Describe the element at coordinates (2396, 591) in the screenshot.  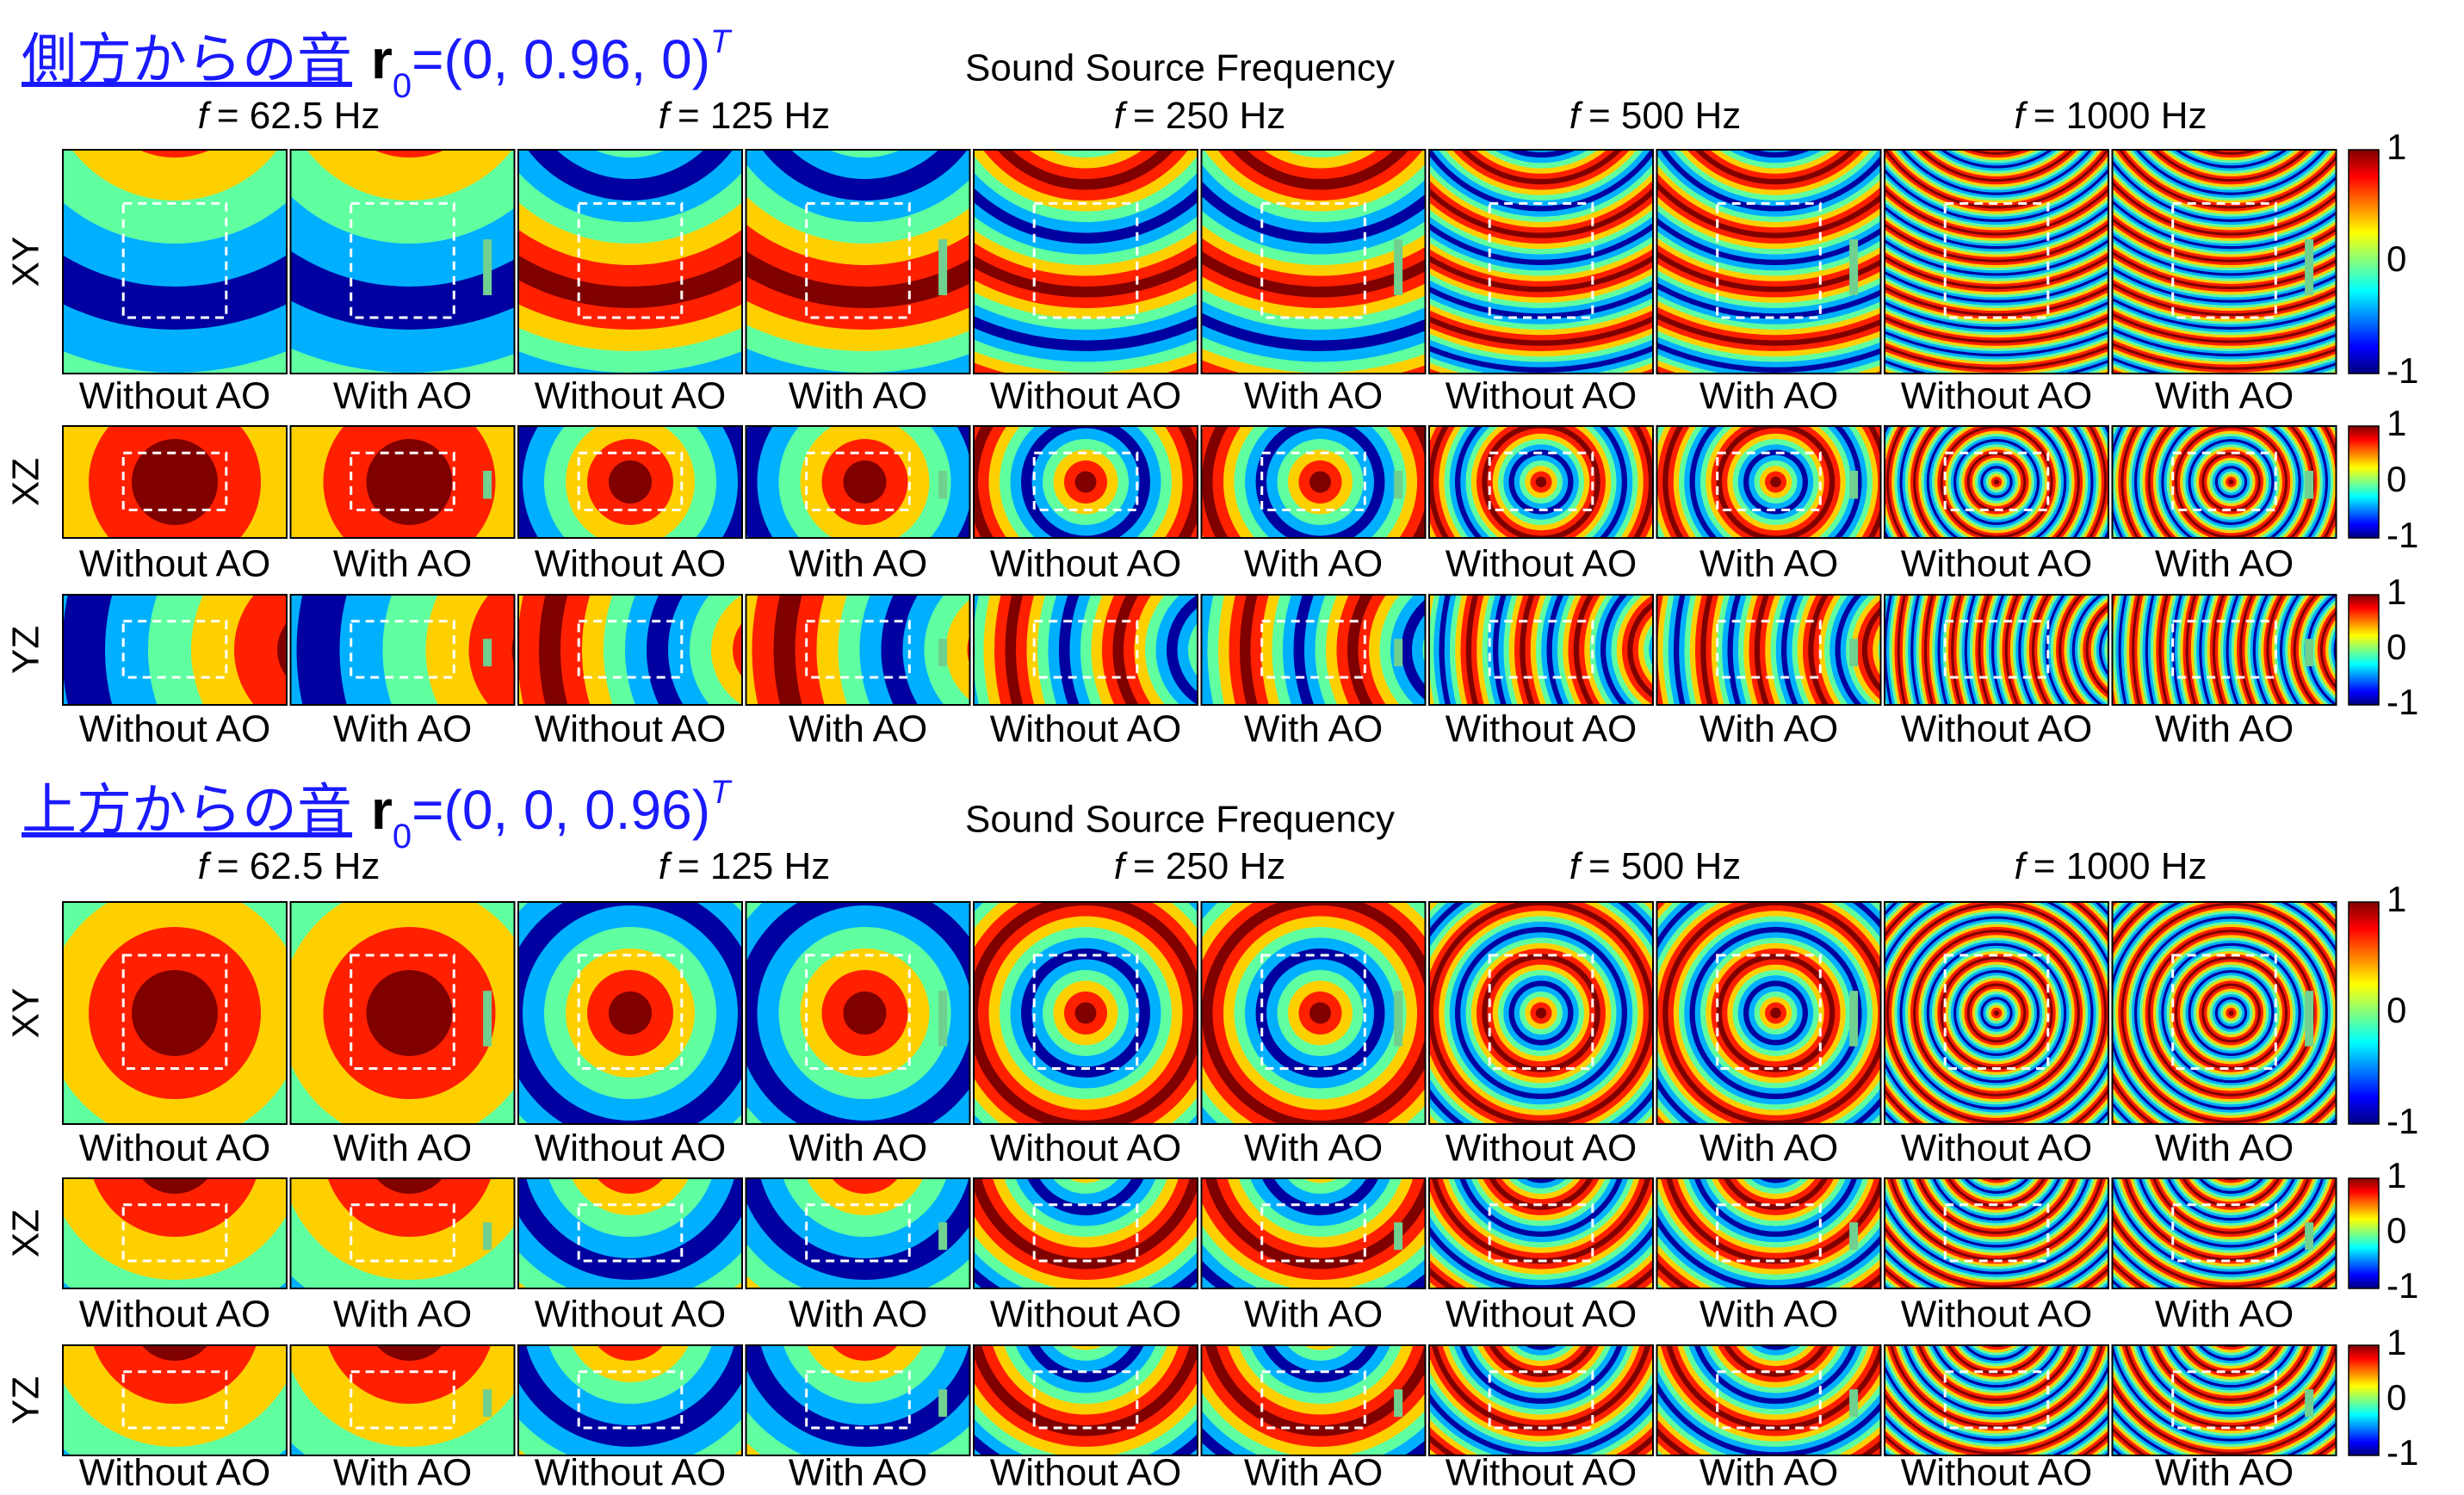
I see `colorbar-tick-label: 1` at that location.